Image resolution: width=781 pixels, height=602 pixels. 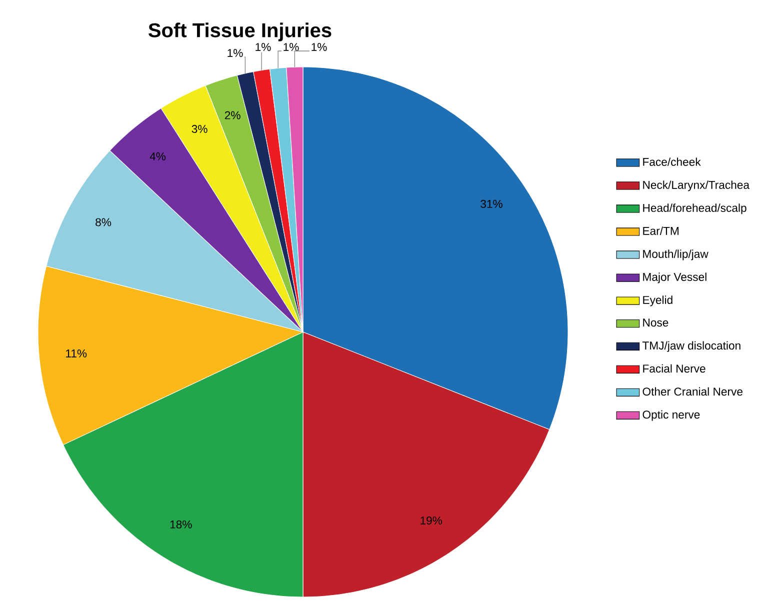 I want to click on legend-label: TMJ/jaw dislocation, so click(x=691, y=346).